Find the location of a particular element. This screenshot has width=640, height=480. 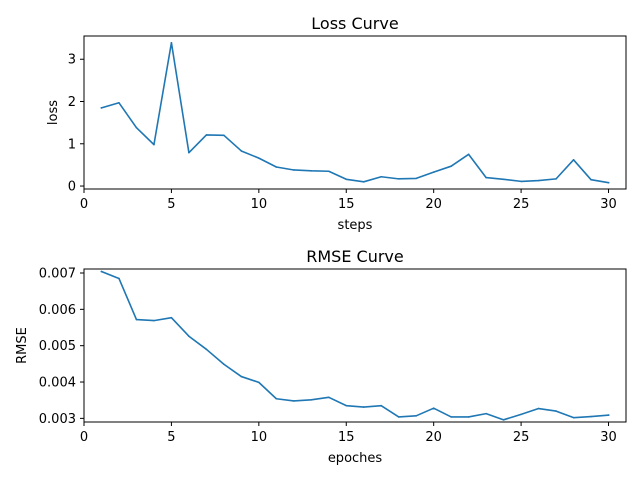

rmse-xtick-label: 0 is located at coordinates (84, 437).